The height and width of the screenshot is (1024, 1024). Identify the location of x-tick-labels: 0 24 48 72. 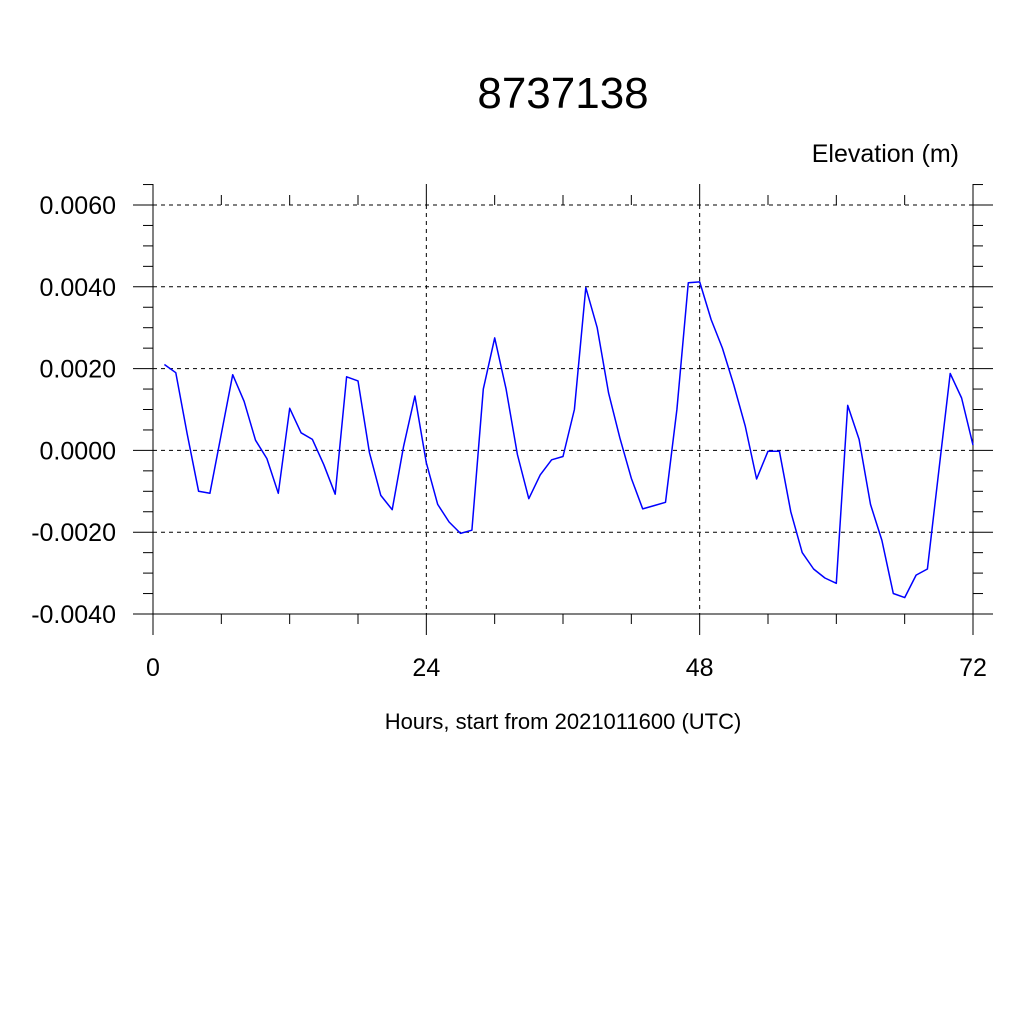
(566, 668).